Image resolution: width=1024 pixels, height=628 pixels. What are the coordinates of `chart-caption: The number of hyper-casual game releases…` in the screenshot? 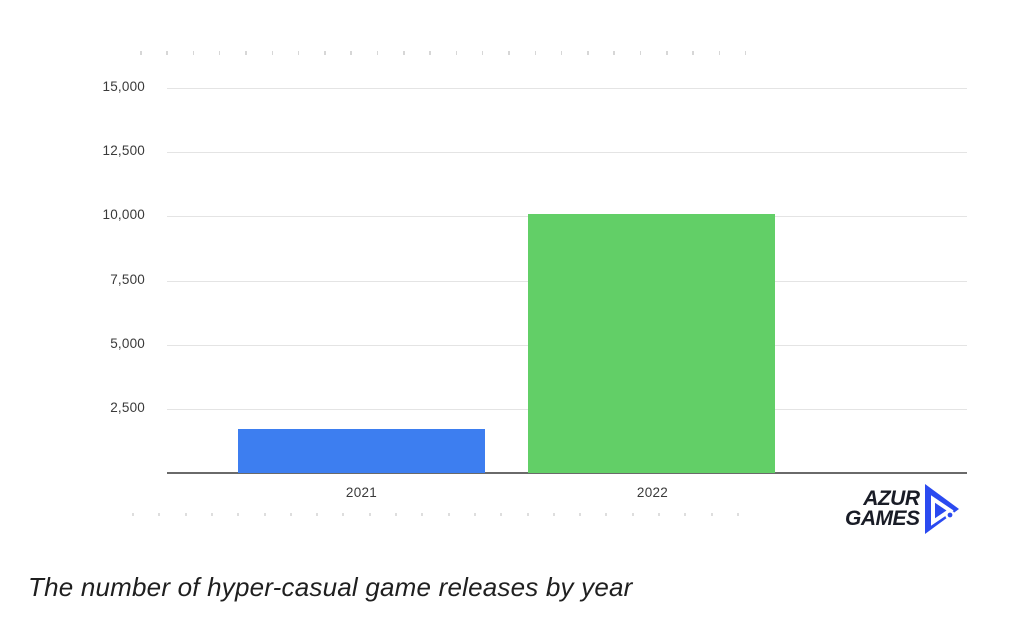 It's located at (330, 587).